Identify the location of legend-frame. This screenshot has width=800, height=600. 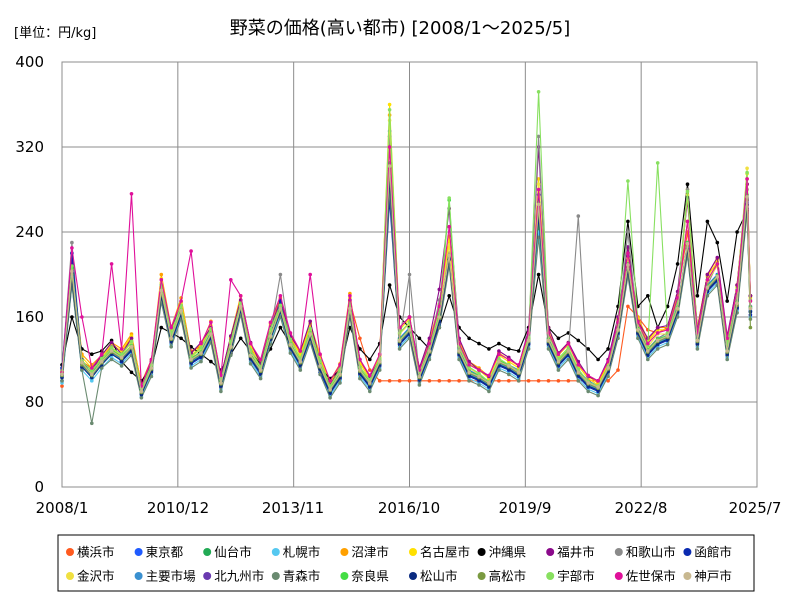
(406, 563).